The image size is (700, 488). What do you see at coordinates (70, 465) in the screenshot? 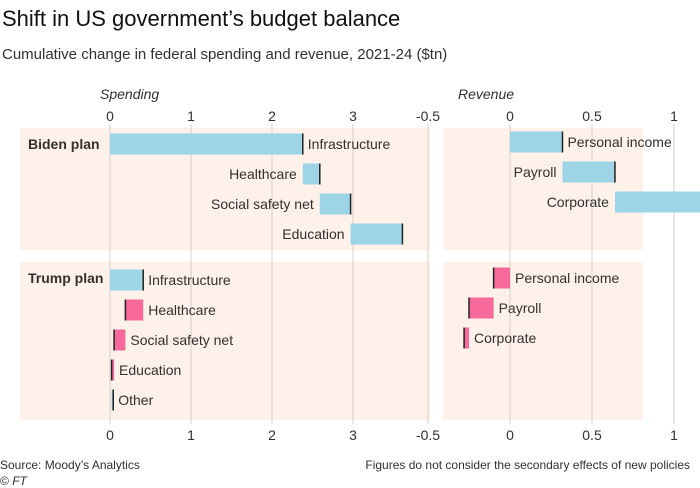
I see `source-note: Source: Moody’s Analytics` at bounding box center [70, 465].